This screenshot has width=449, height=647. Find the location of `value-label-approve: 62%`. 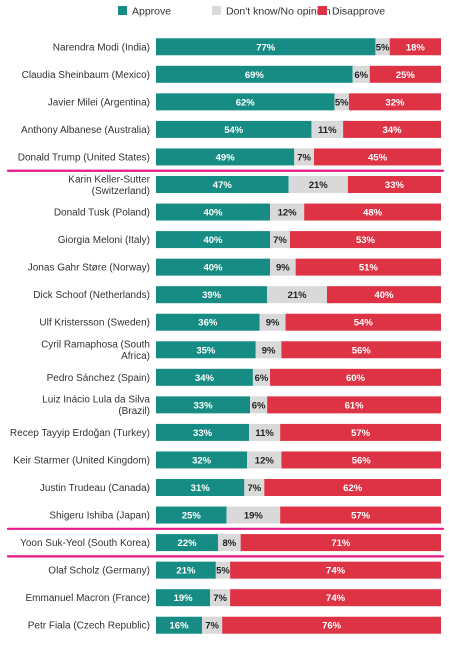

value-label-approve: 62% is located at coordinates (246, 102).